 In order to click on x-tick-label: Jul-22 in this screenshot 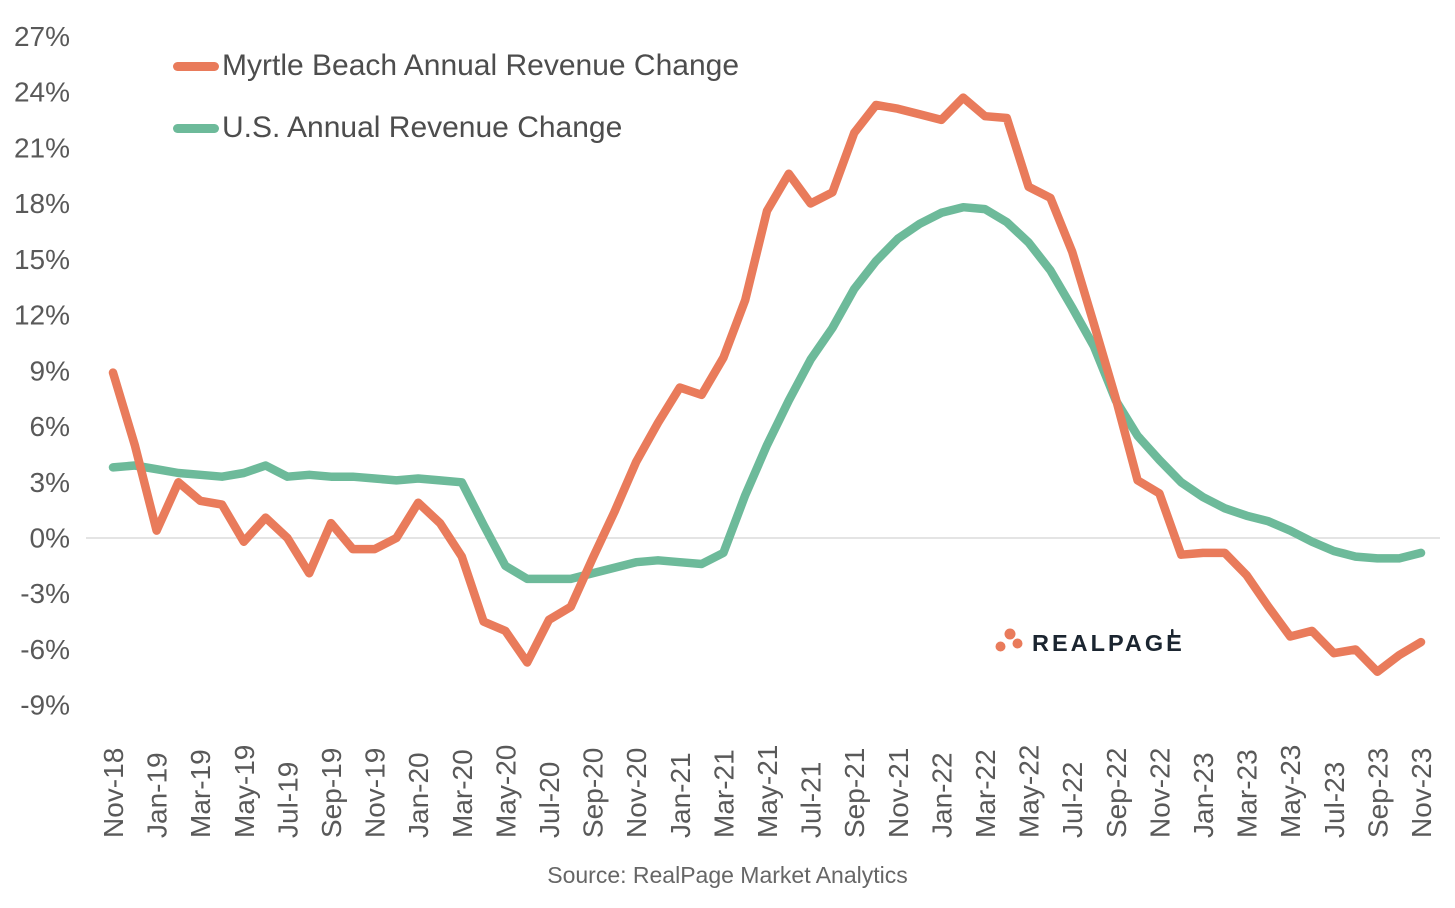, I will do `click(1072, 800)`.